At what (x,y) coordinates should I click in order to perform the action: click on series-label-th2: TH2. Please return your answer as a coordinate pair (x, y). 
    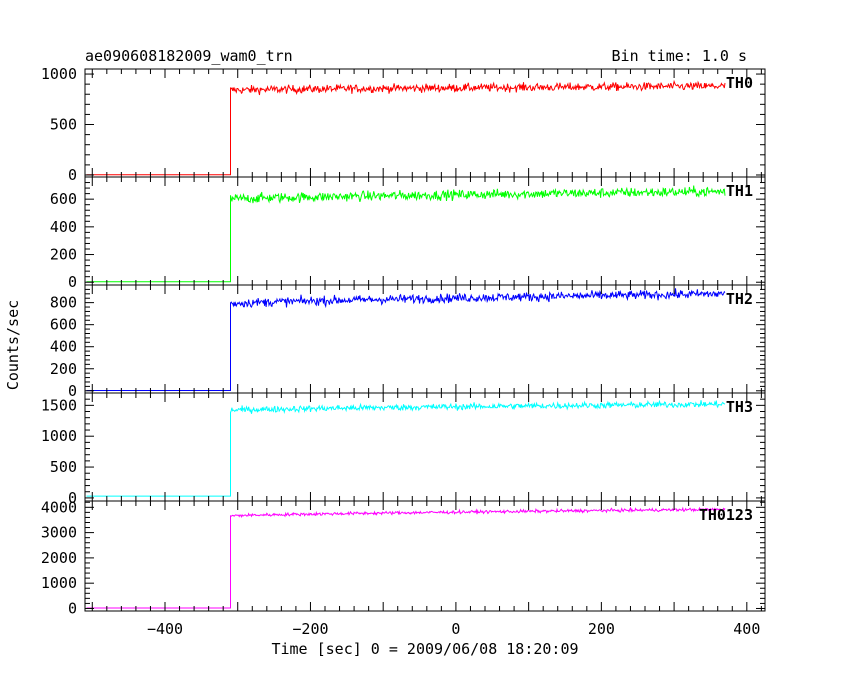
    Looking at the image, I should click on (739, 299).